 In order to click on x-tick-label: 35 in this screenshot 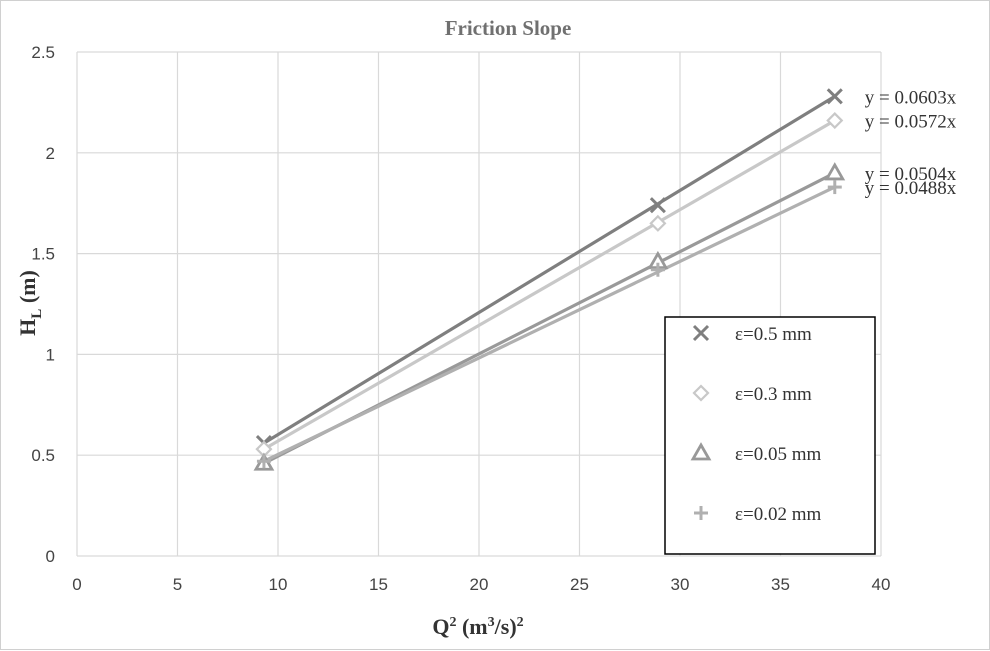, I will do `click(780, 584)`.